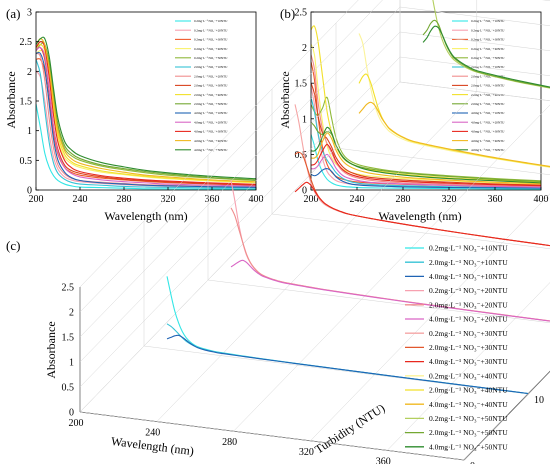 The height and width of the screenshot is (464, 550). What do you see at coordinates (36, 199) in the screenshot?
I see `panel-a-xtick-label-0: 200` at bounding box center [36, 199].